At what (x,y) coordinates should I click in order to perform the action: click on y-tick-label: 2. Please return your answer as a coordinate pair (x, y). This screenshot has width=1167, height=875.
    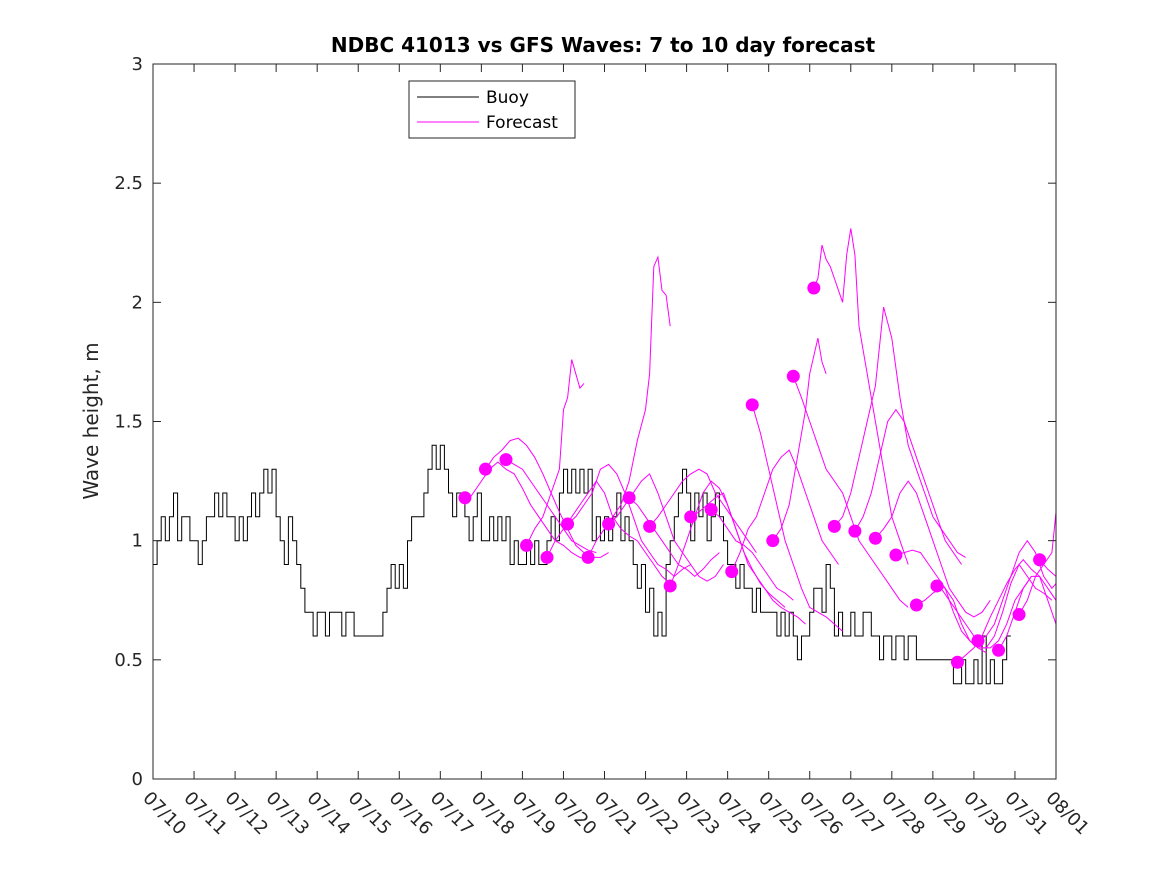
    Looking at the image, I should click on (137, 302).